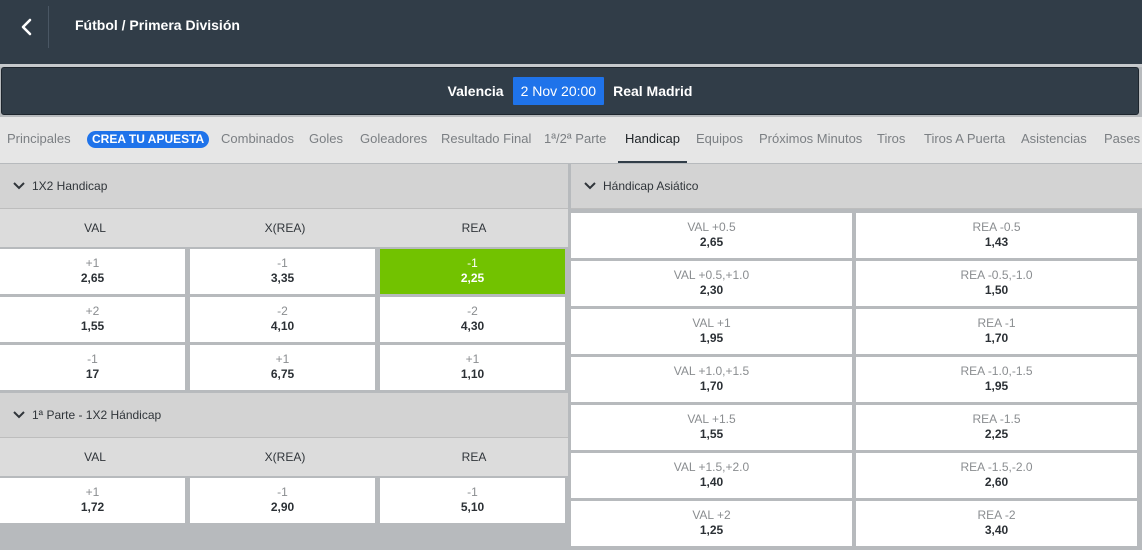 The image size is (1142, 550). I want to click on odds-value: 1,50, so click(996, 290).